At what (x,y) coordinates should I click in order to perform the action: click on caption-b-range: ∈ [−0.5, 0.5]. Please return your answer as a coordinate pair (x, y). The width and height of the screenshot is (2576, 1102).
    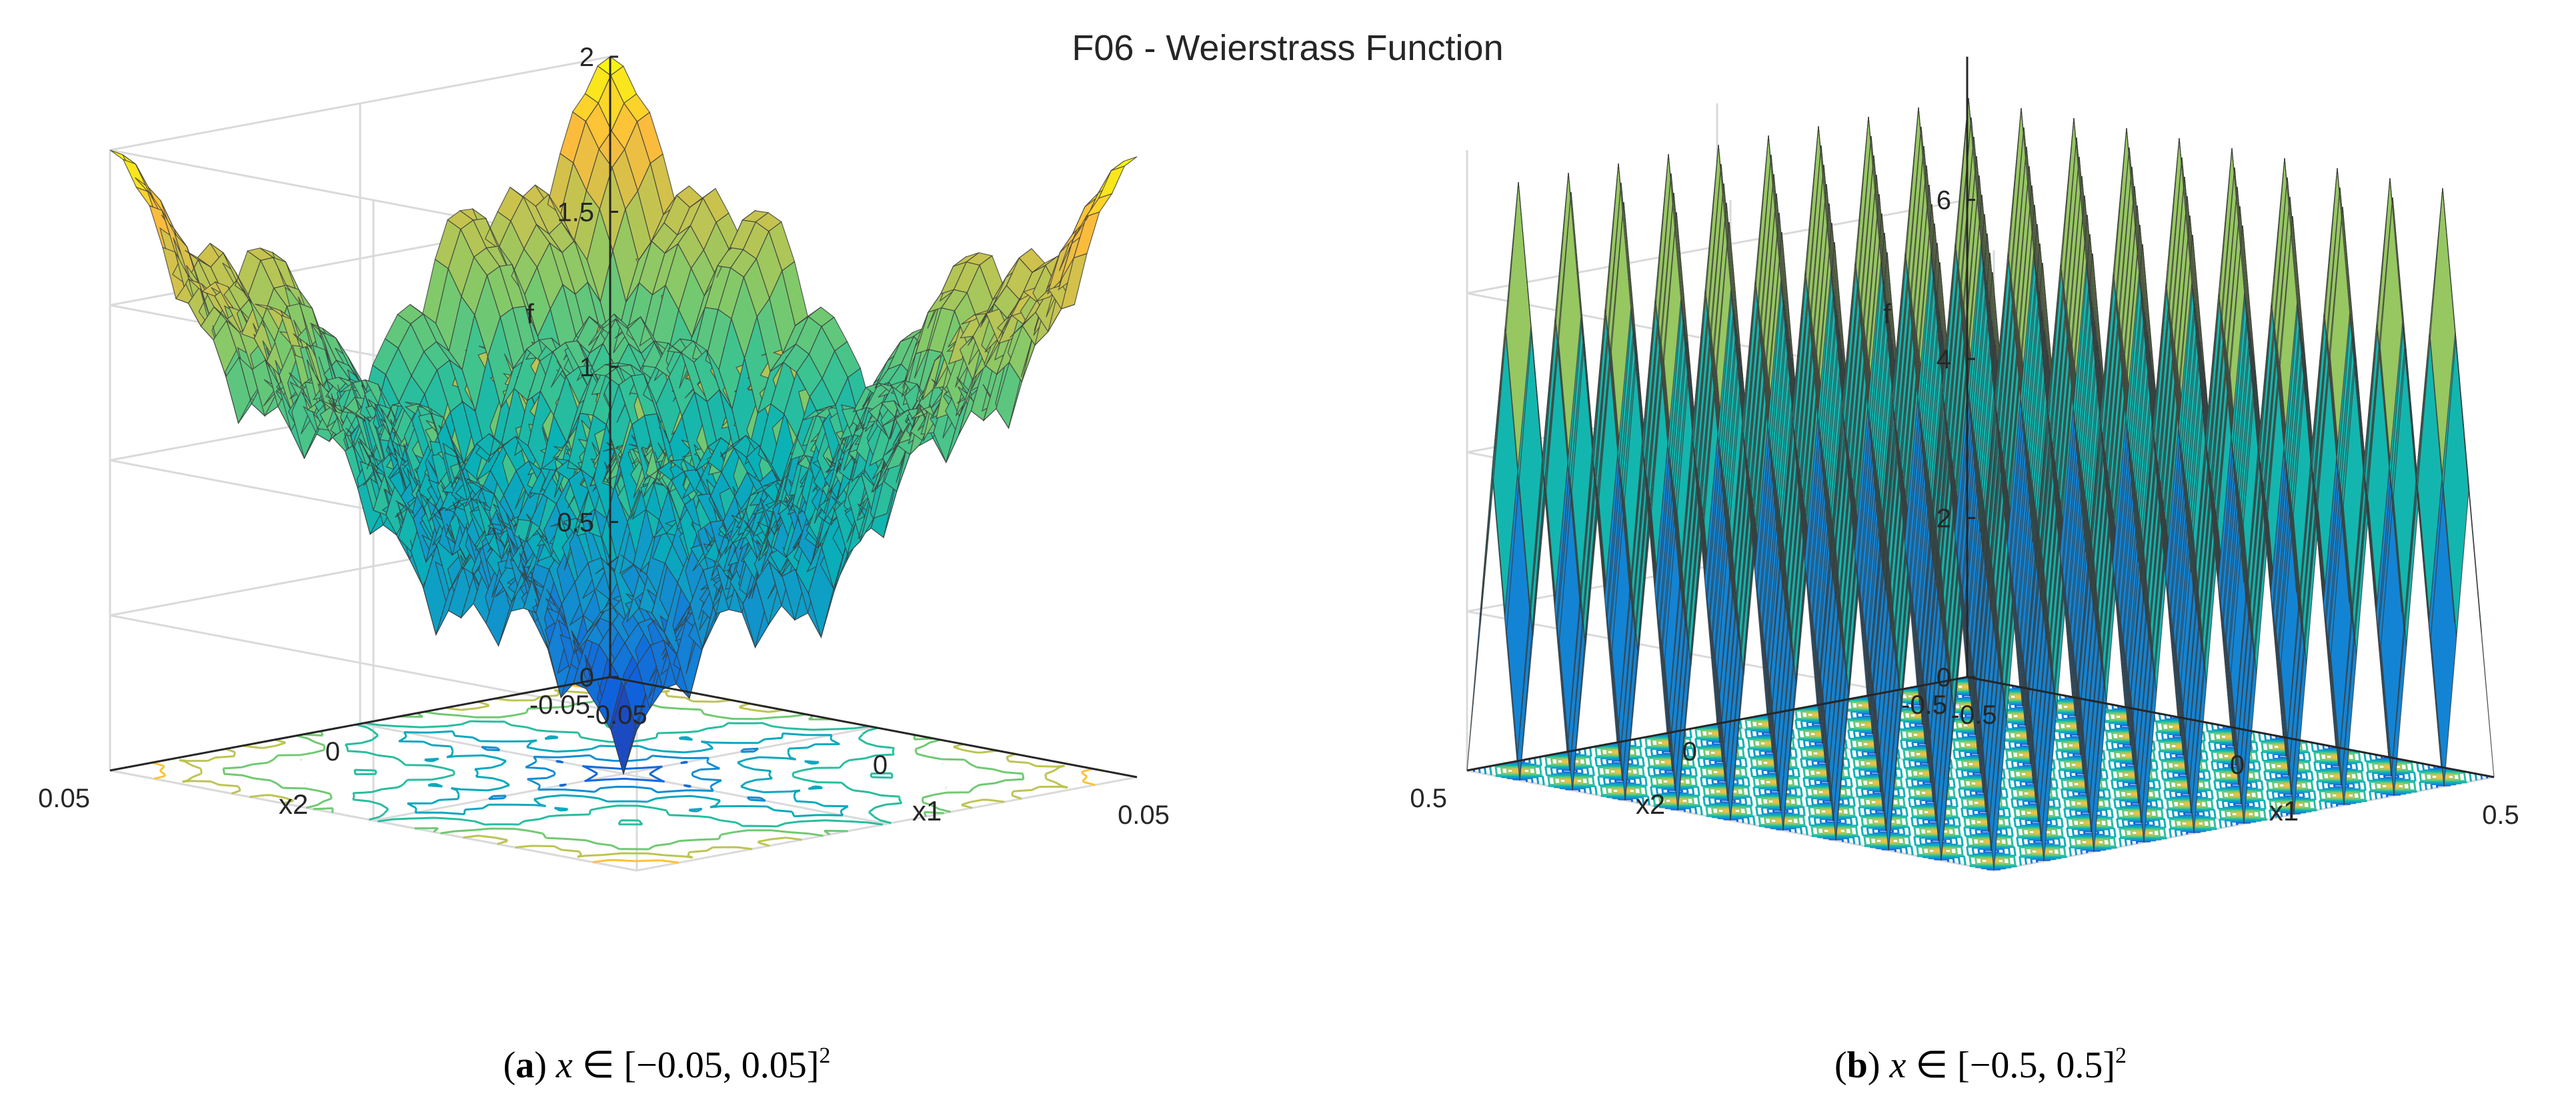
    Looking at the image, I should click on (2010, 1065).